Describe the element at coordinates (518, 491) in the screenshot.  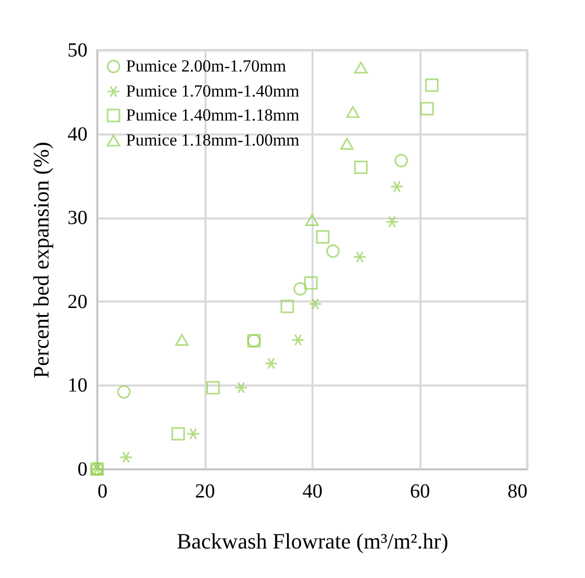
I see `x-tick-label: 80` at that location.